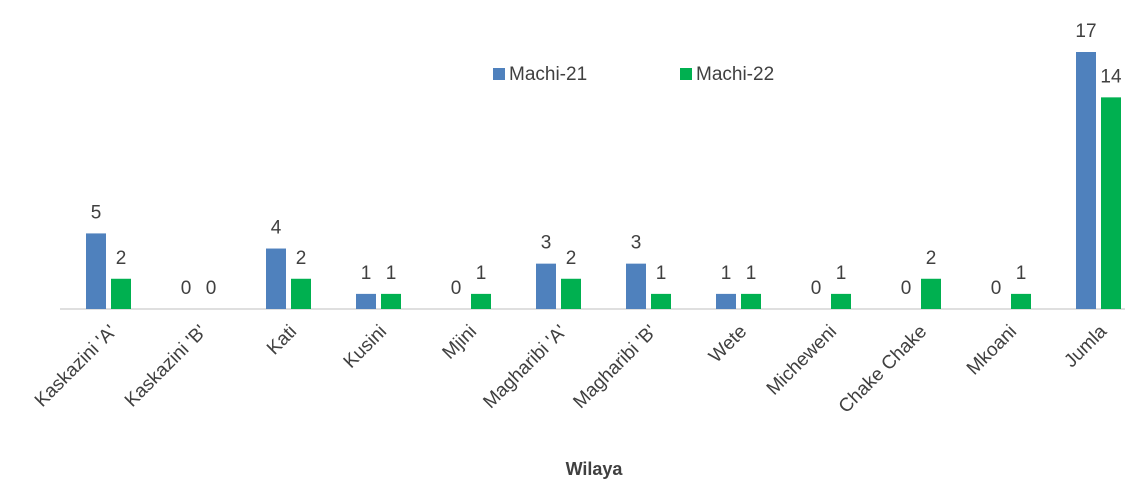 The height and width of the screenshot is (492, 1129). Describe the element at coordinates (992, 350) in the screenshot. I see `x-tick-label: Mkoani` at that location.